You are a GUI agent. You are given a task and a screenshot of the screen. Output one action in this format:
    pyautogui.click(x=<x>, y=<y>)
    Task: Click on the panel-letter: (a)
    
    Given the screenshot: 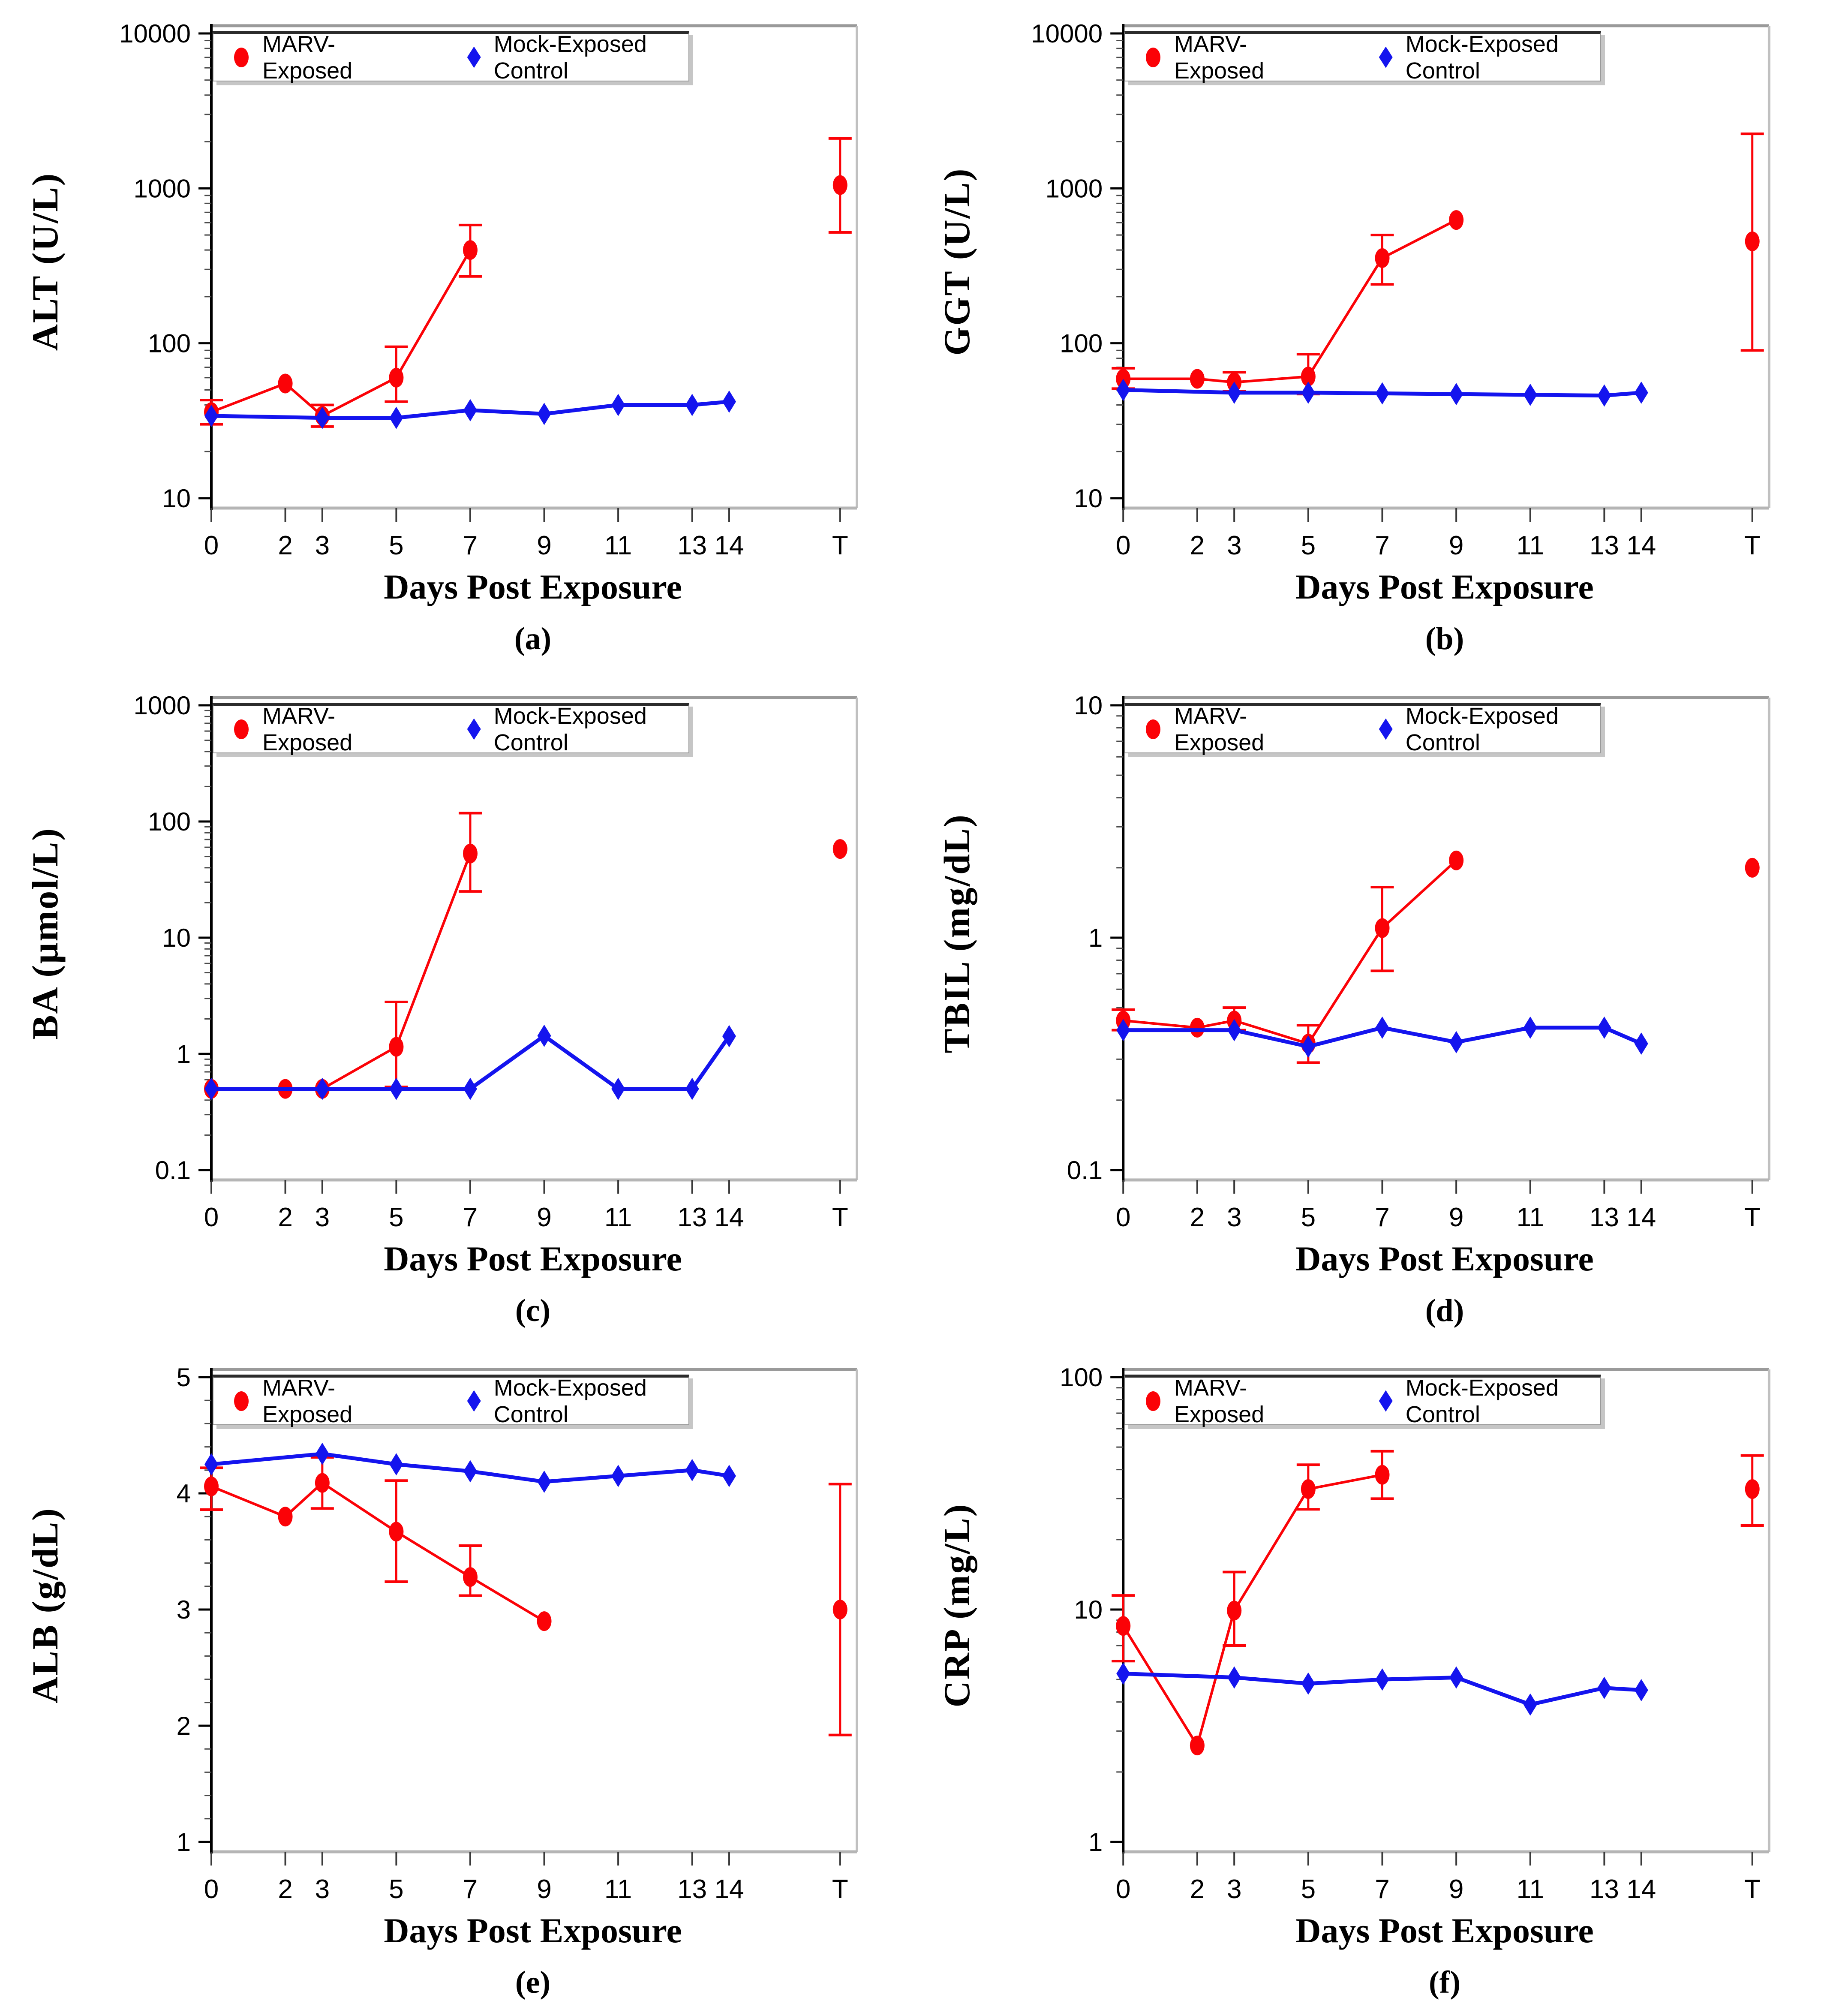 What is the action you would take?
    pyautogui.click(x=533, y=638)
    